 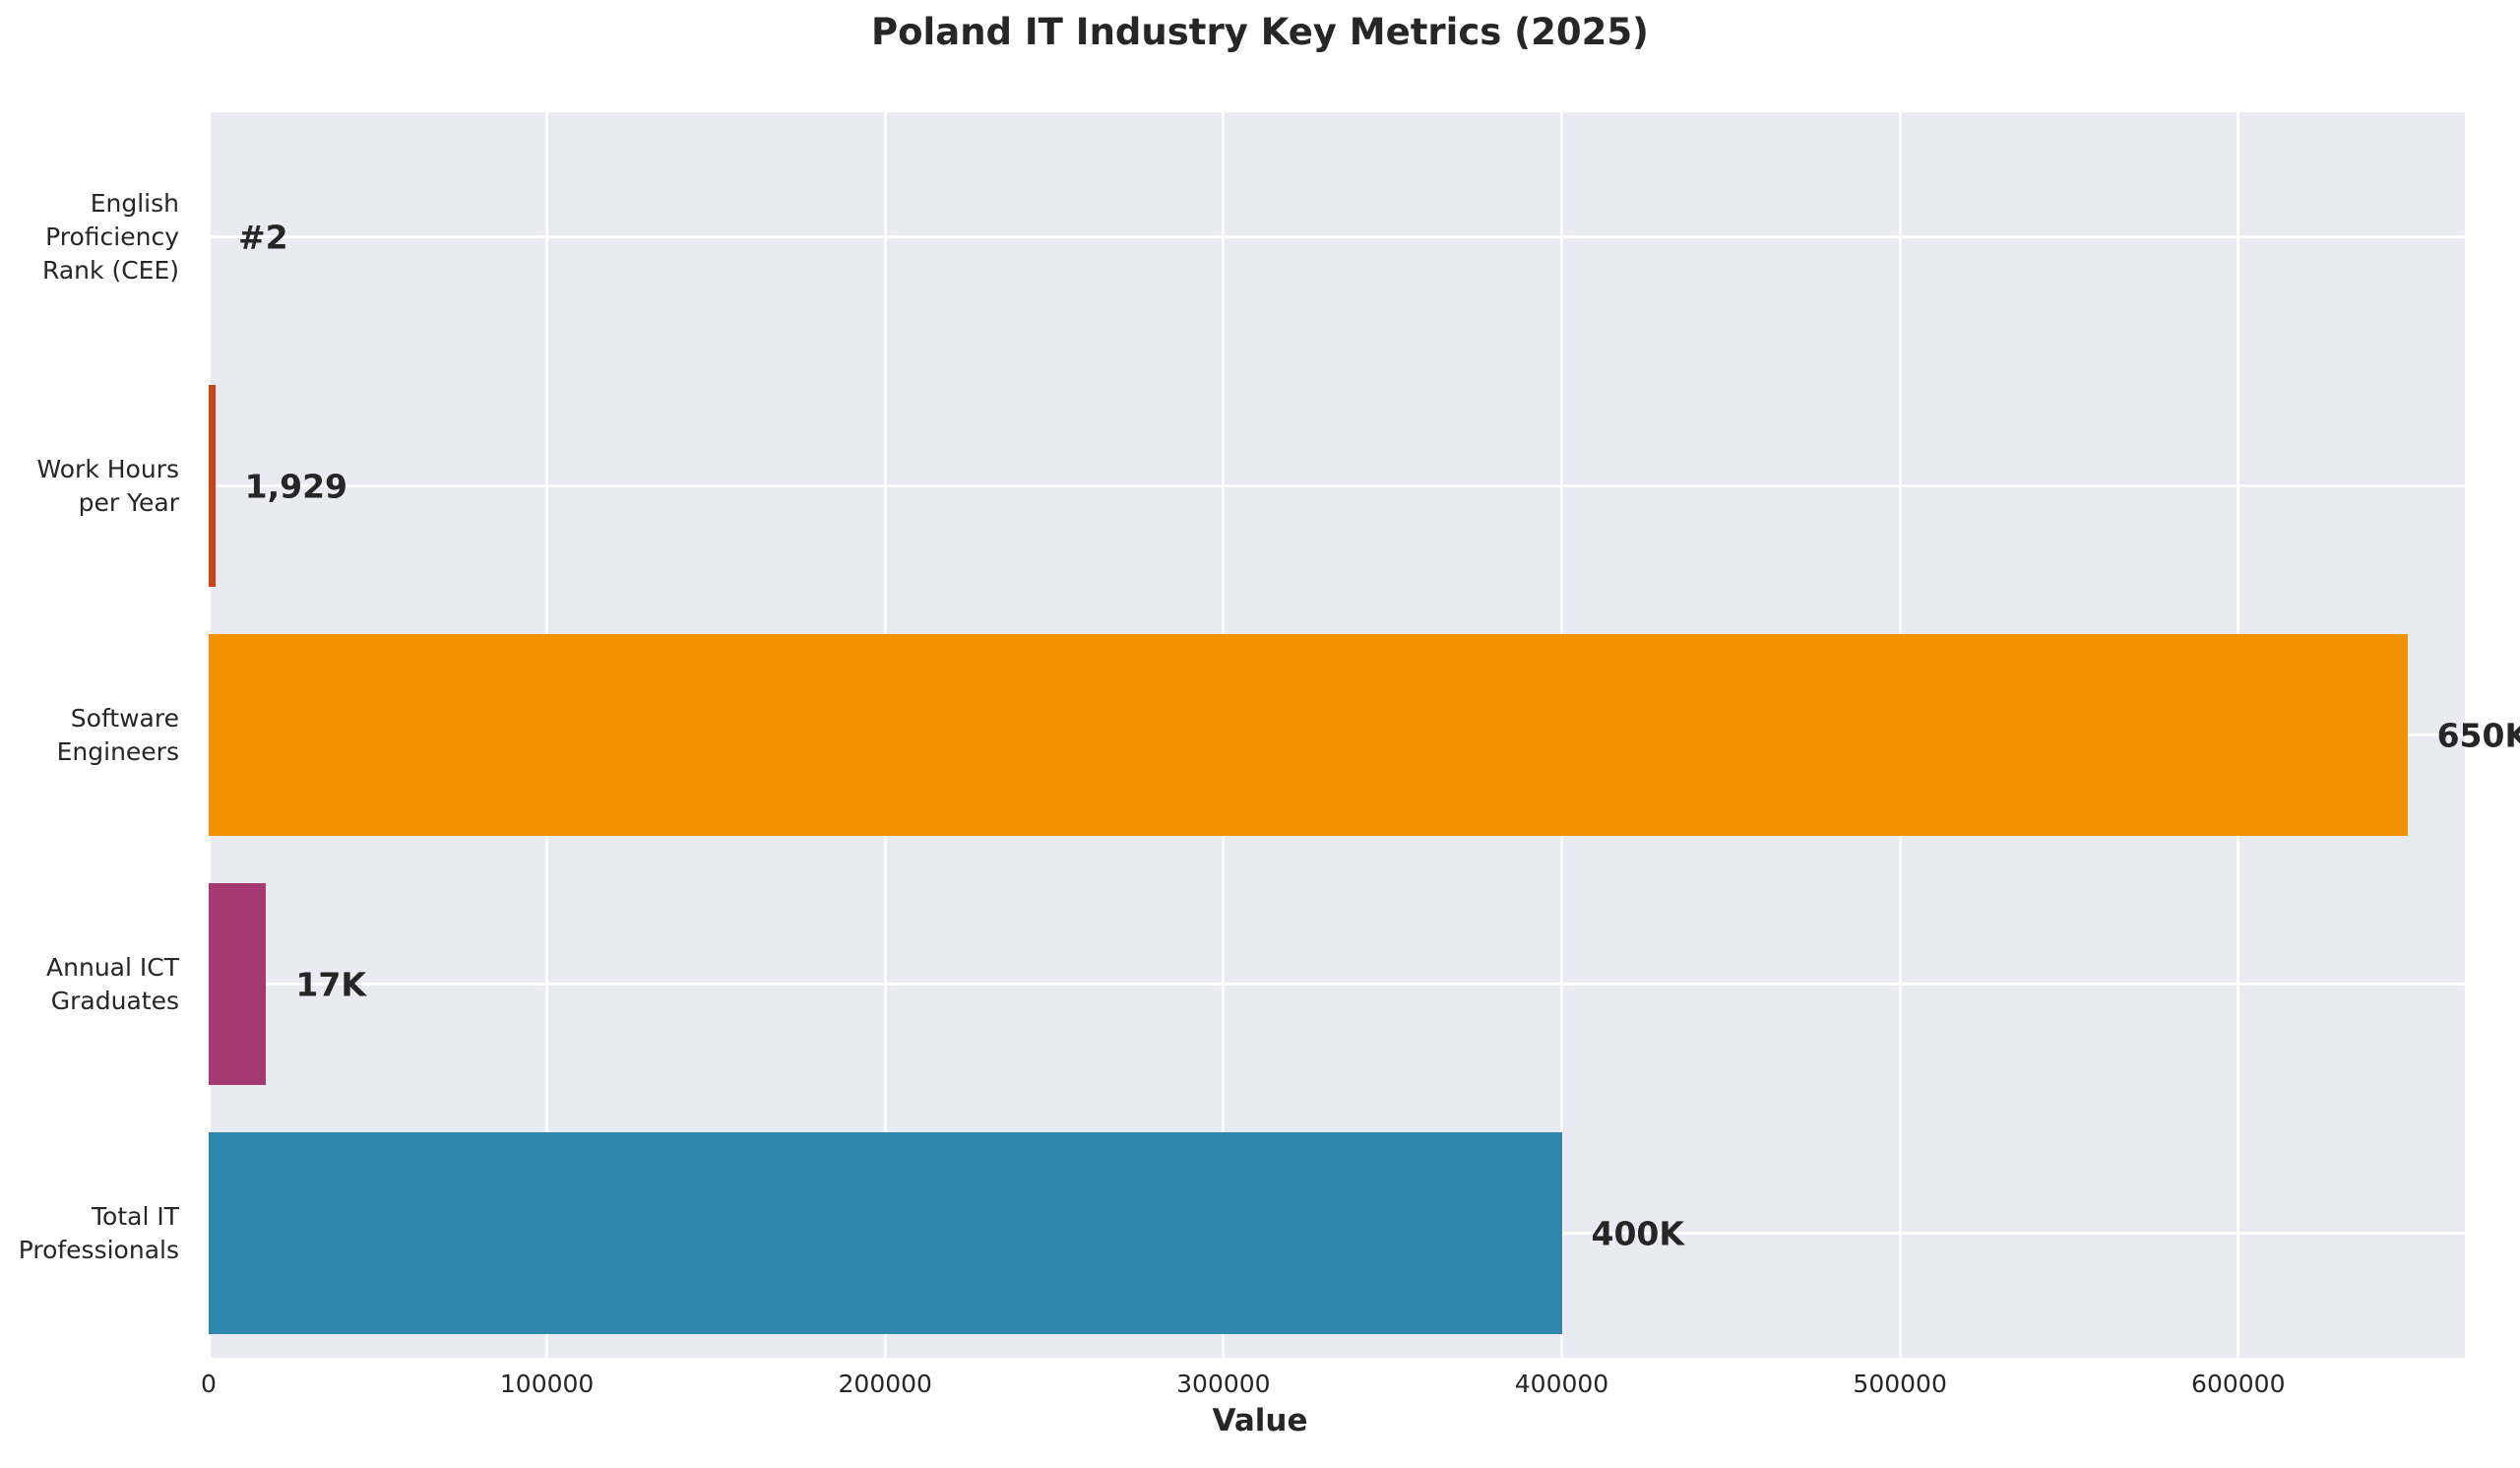 What do you see at coordinates (110, 237) in the screenshot?
I see `y-tick-label-1: English Proficiency Rank (CEE)` at bounding box center [110, 237].